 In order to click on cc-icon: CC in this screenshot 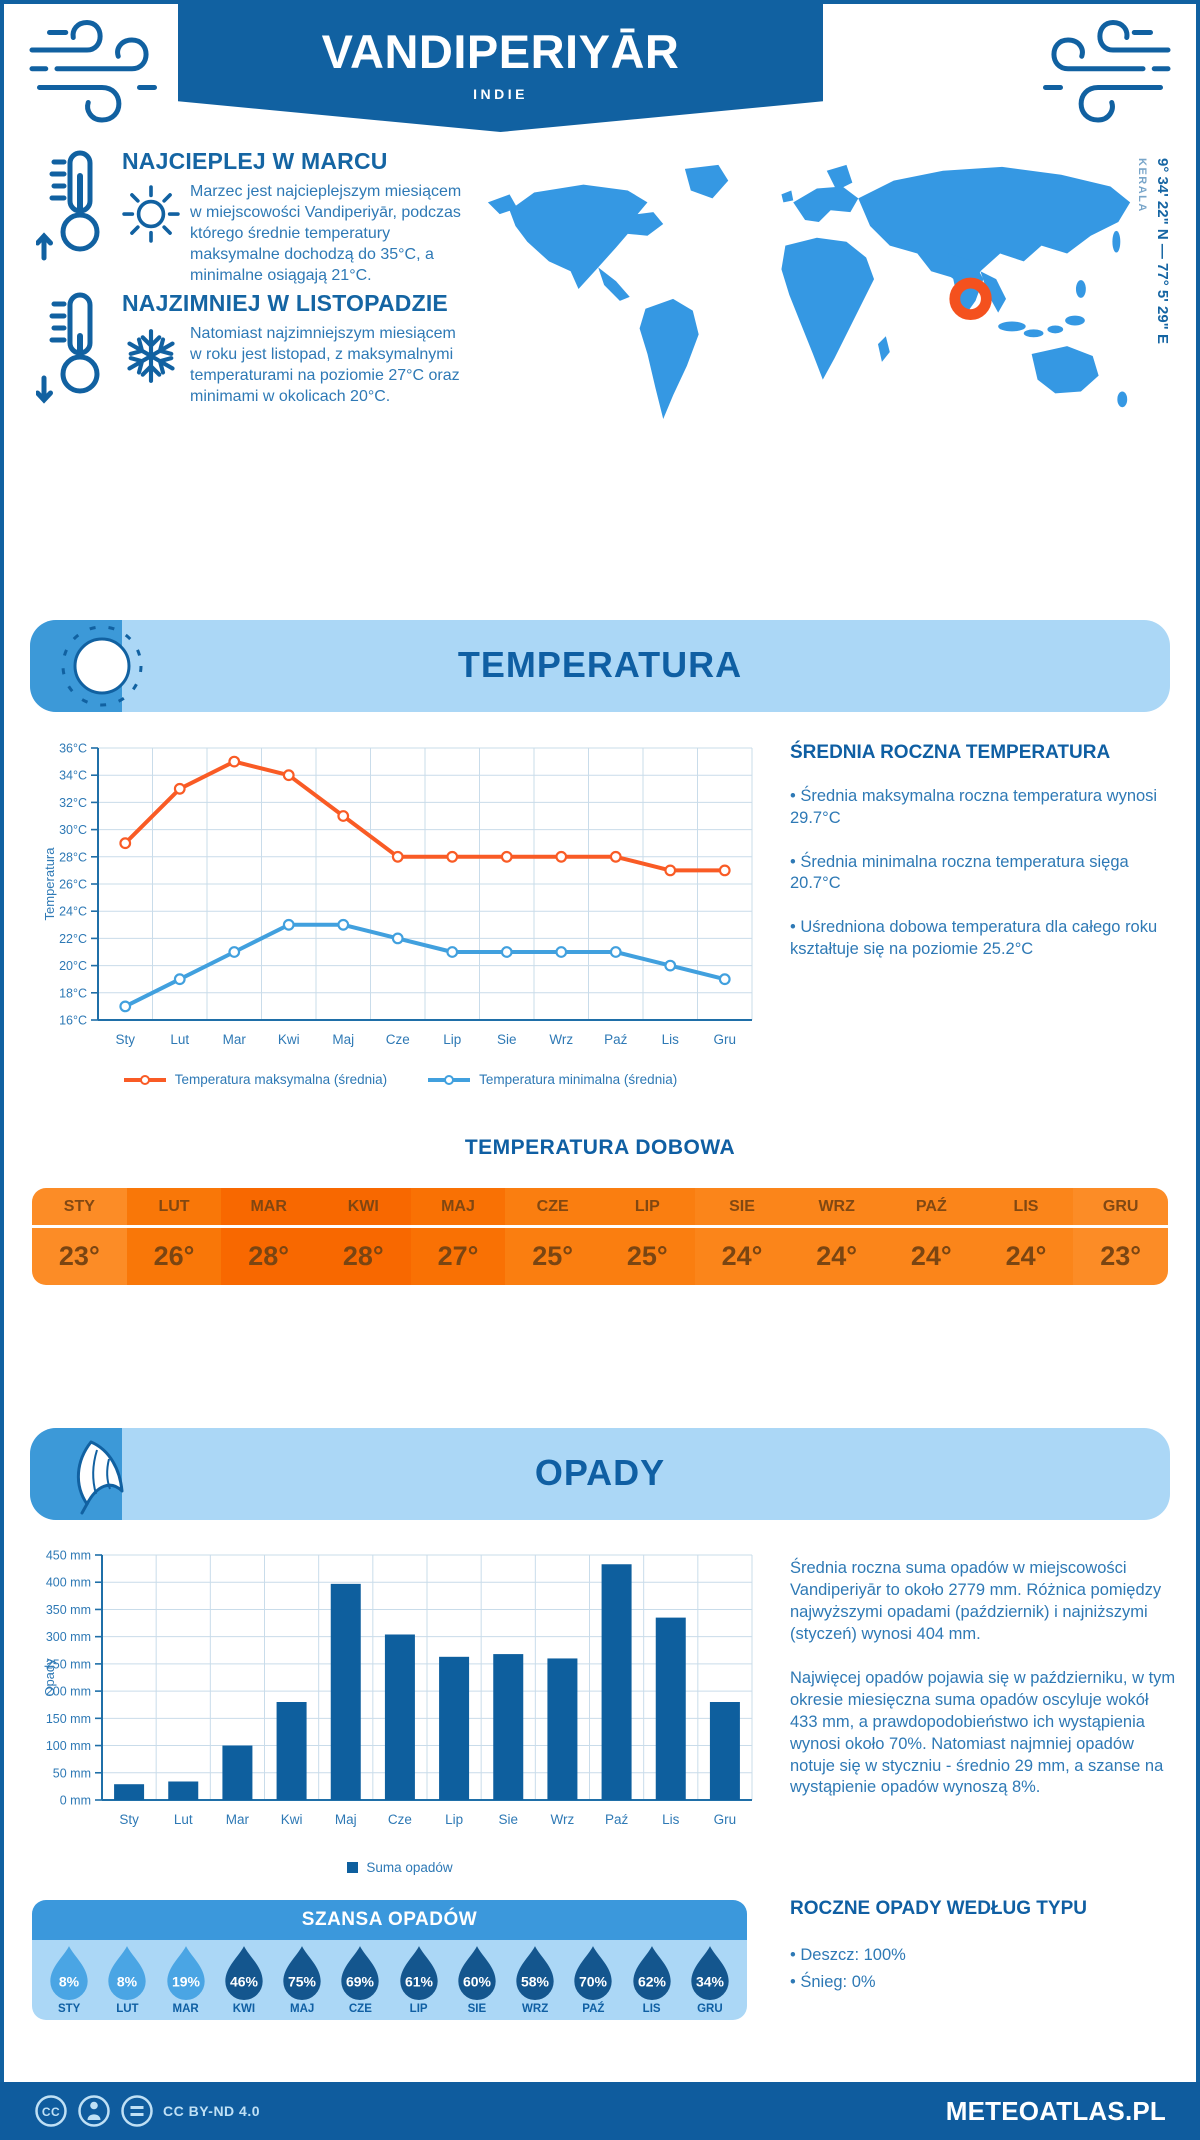, I will do `click(51, 2111)`.